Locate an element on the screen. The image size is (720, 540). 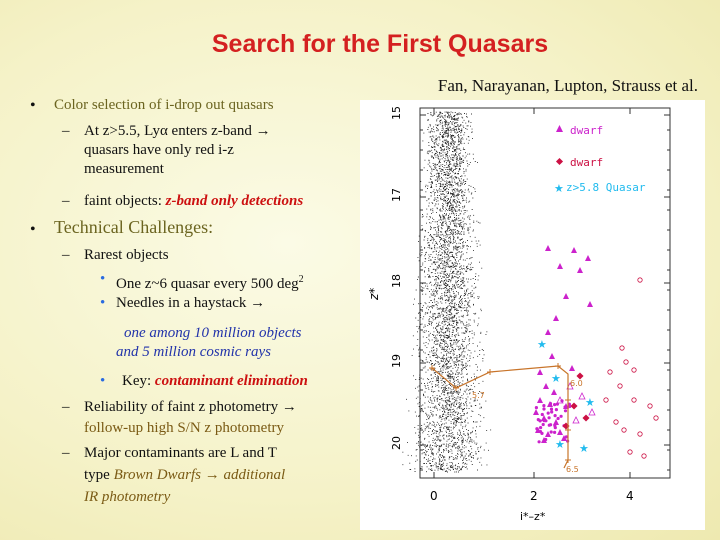
brown-dwarfs-text: Brown Dwarfs is located at coordinates (157, 475).